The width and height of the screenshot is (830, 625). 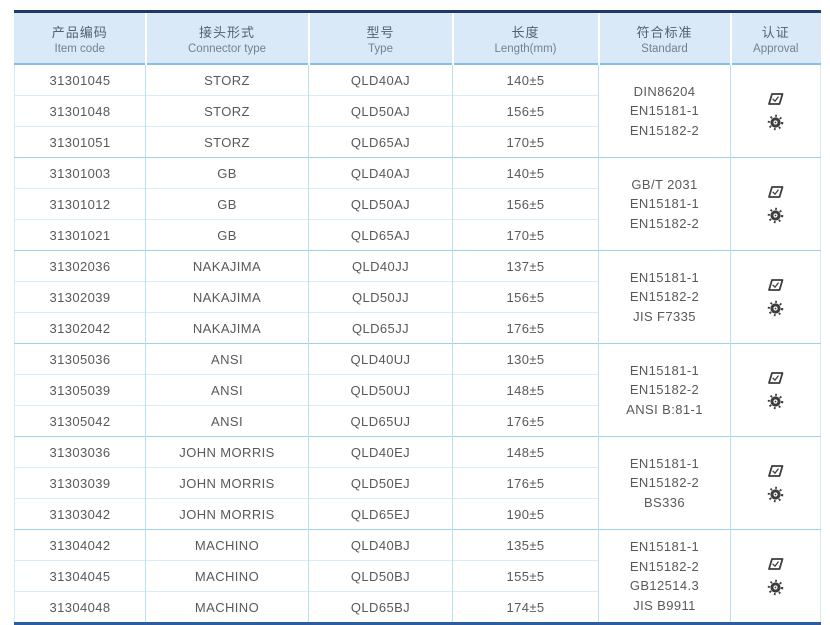 I want to click on type-cell: QLD40JJ, so click(x=380, y=266).